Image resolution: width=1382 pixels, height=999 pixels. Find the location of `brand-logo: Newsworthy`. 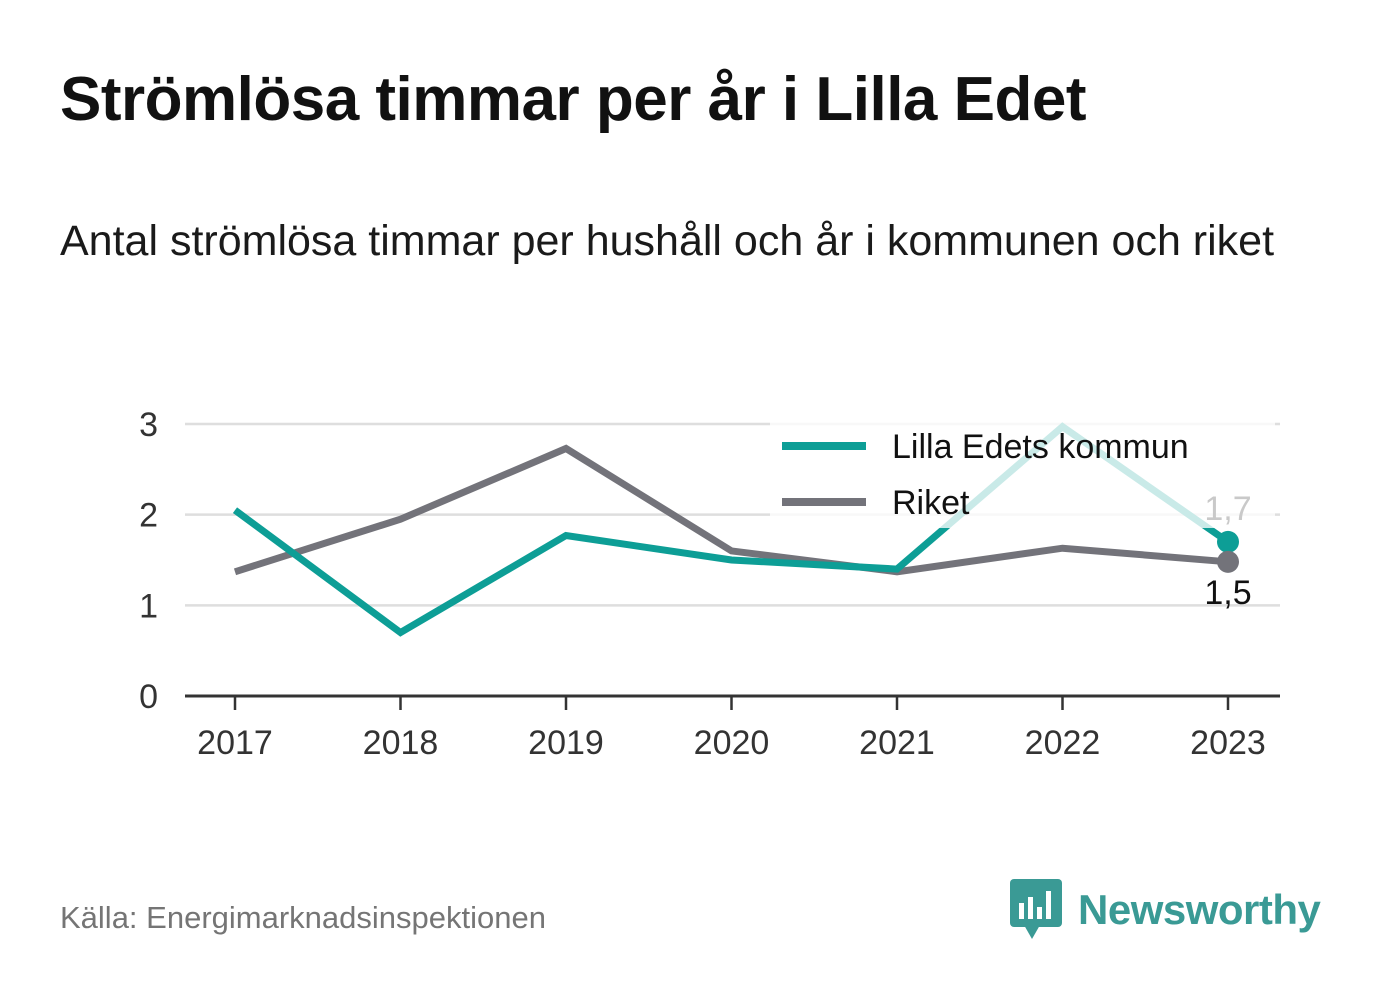

brand-logo: Newsworthy is located at coordinates (1165, 910).